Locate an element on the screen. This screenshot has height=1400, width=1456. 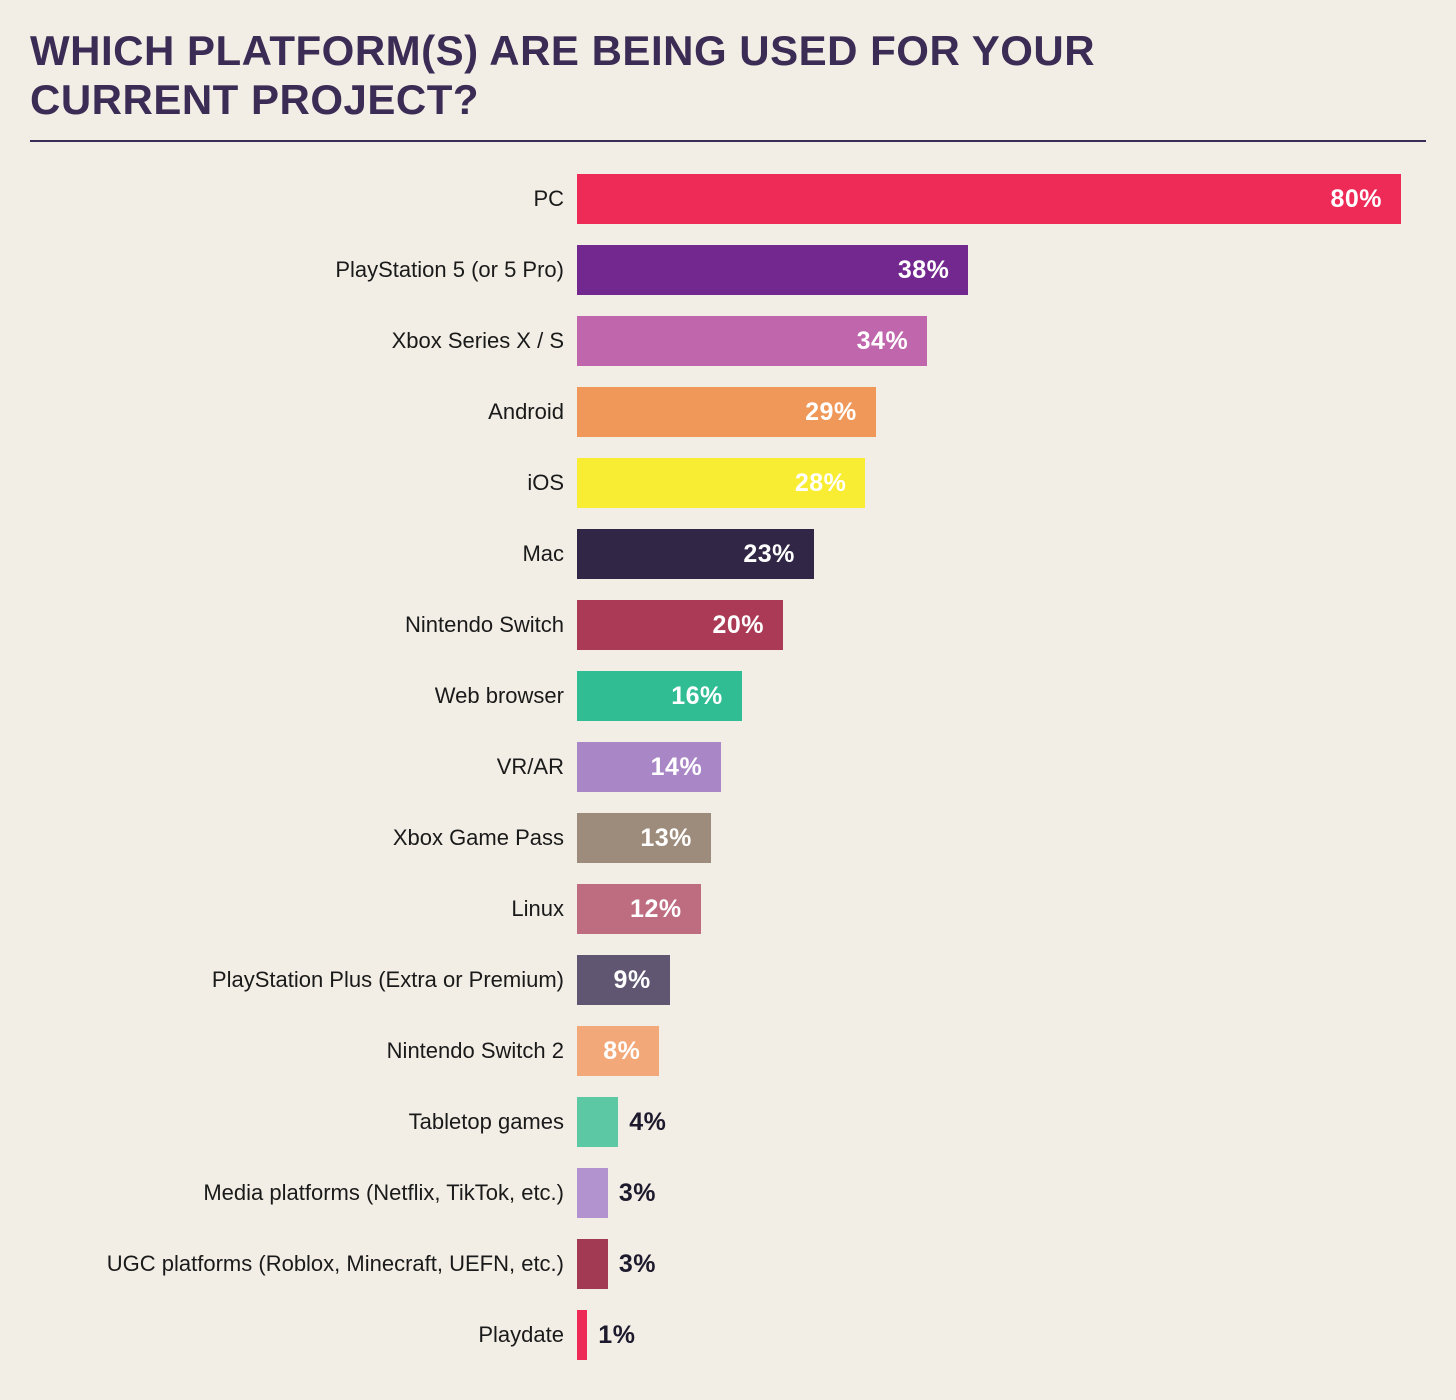
category-label: PlayStation 5 (or 5 Pro) is located at coordinates (449, 270).